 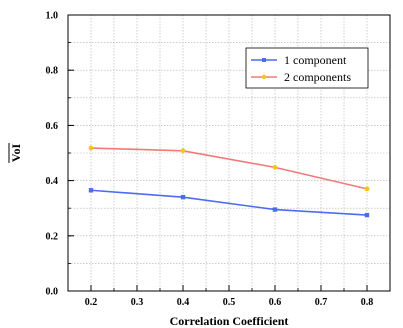 I want to click on legend: 1 component 2 components, so click(x=307, y=68).